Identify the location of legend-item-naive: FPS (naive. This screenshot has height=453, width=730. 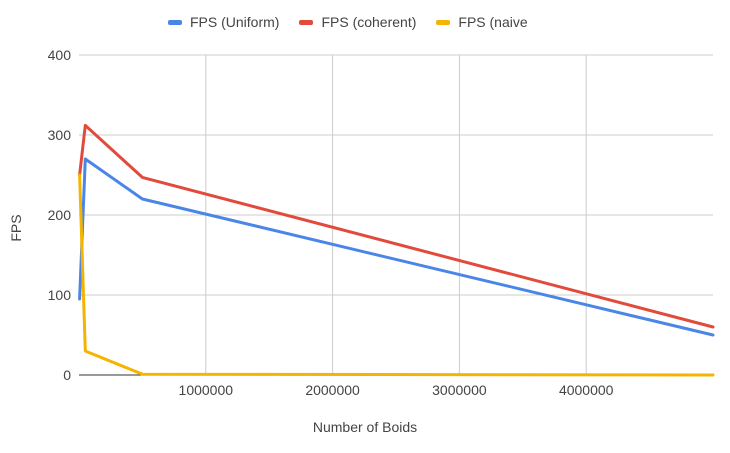
(482, 22).